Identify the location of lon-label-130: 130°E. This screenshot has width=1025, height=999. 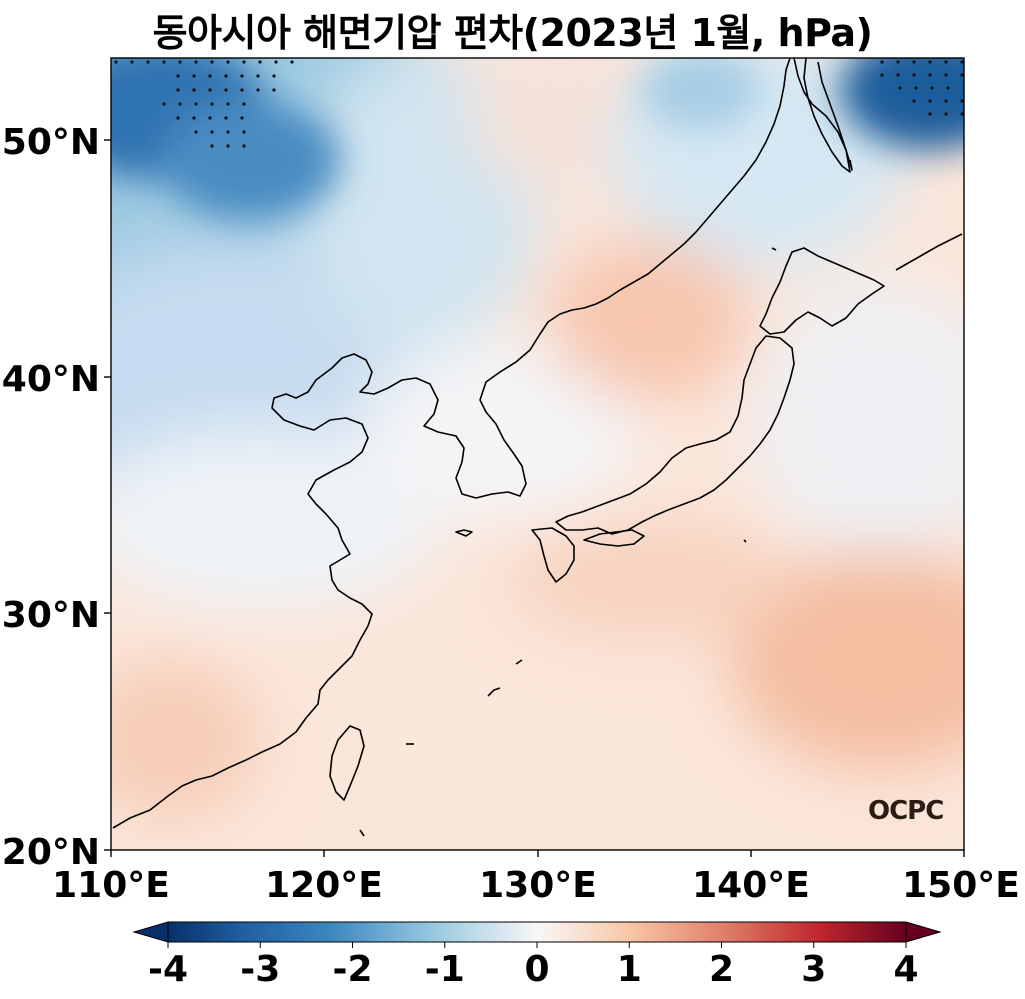
(538, 885).